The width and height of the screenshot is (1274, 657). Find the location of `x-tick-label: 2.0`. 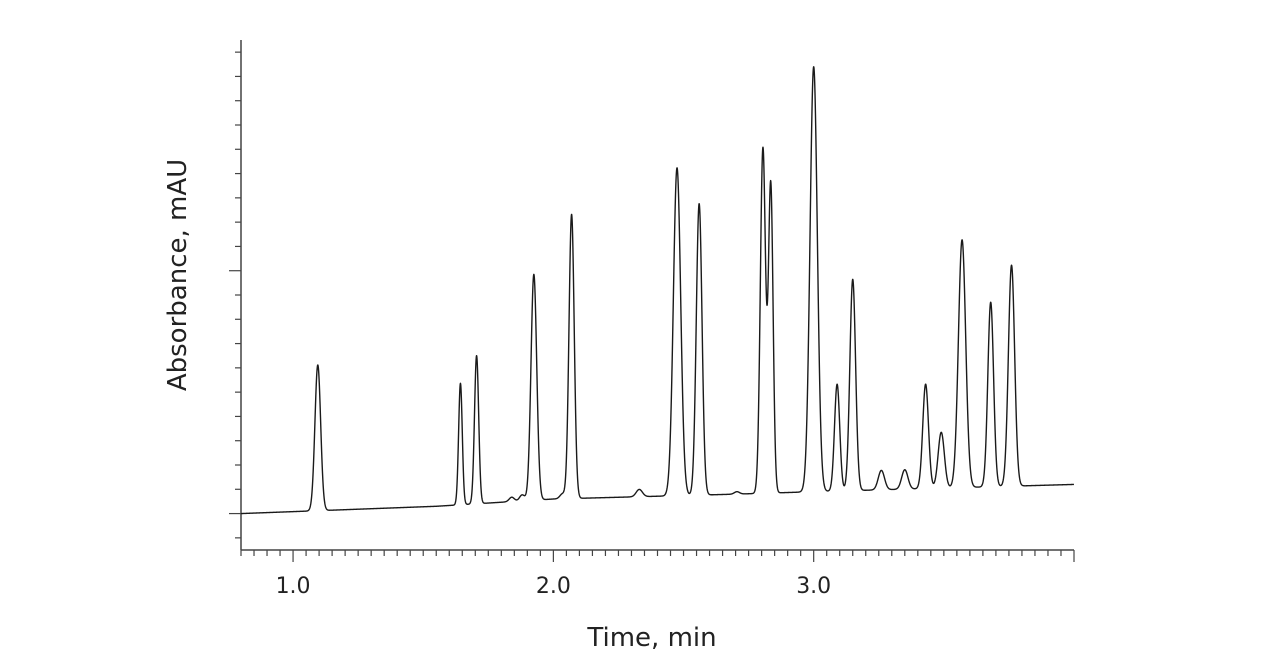

x-tick-label: 2.0 is located at coordinates (553, 586).